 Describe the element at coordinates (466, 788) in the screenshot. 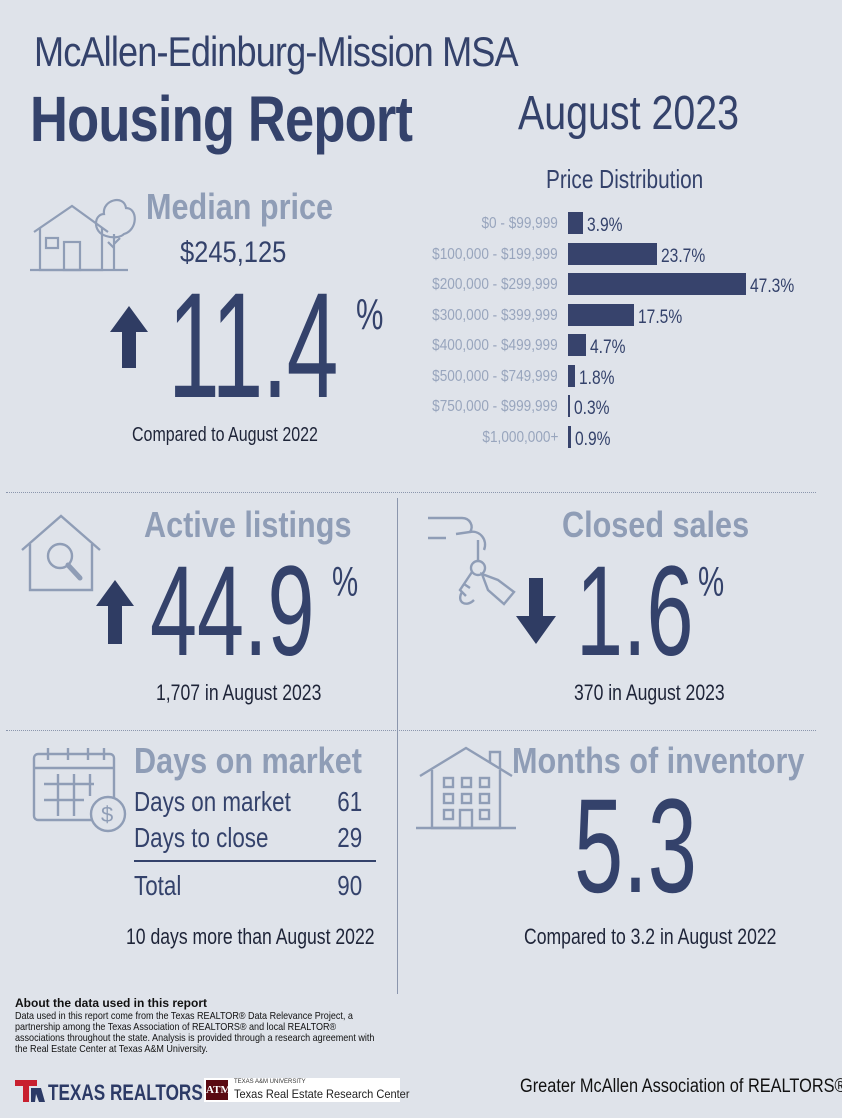

I see `building-icon` at that location.